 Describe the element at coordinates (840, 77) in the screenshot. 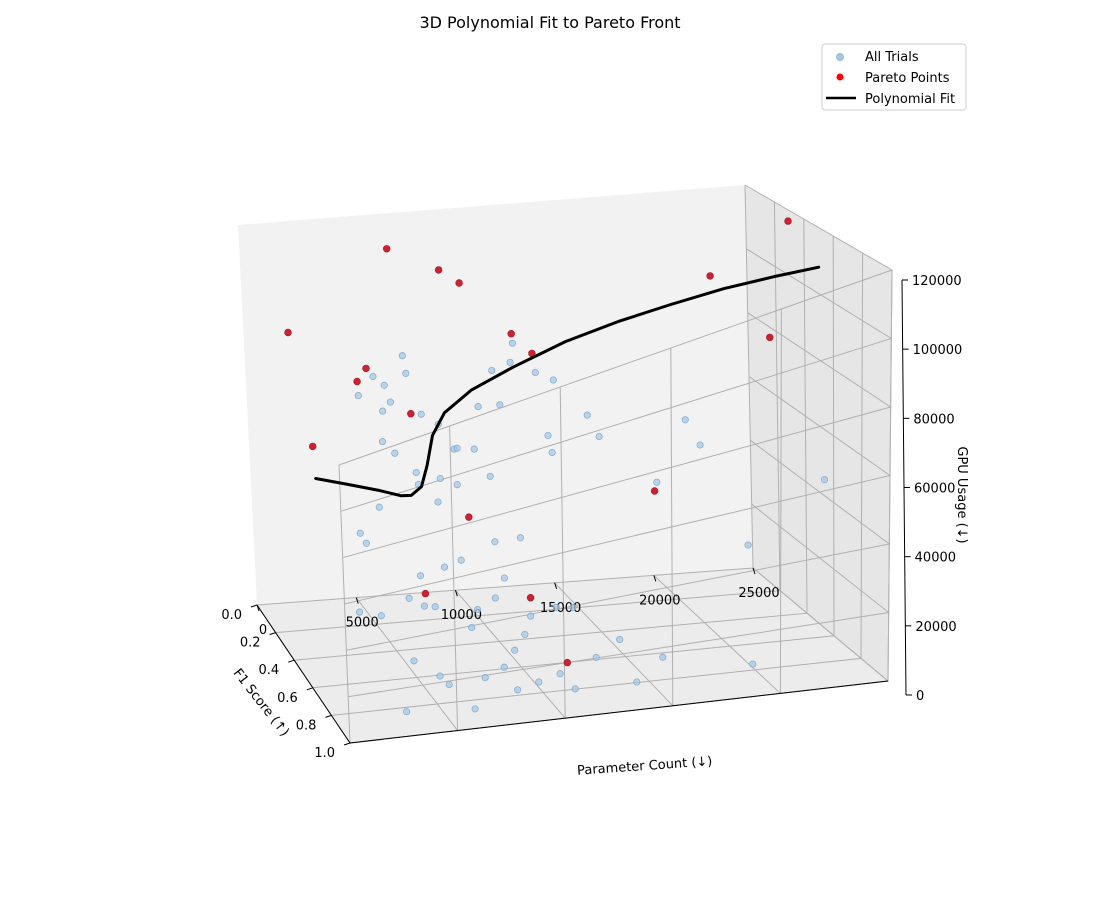

I see `legend-marker-pareto-points` at that location.